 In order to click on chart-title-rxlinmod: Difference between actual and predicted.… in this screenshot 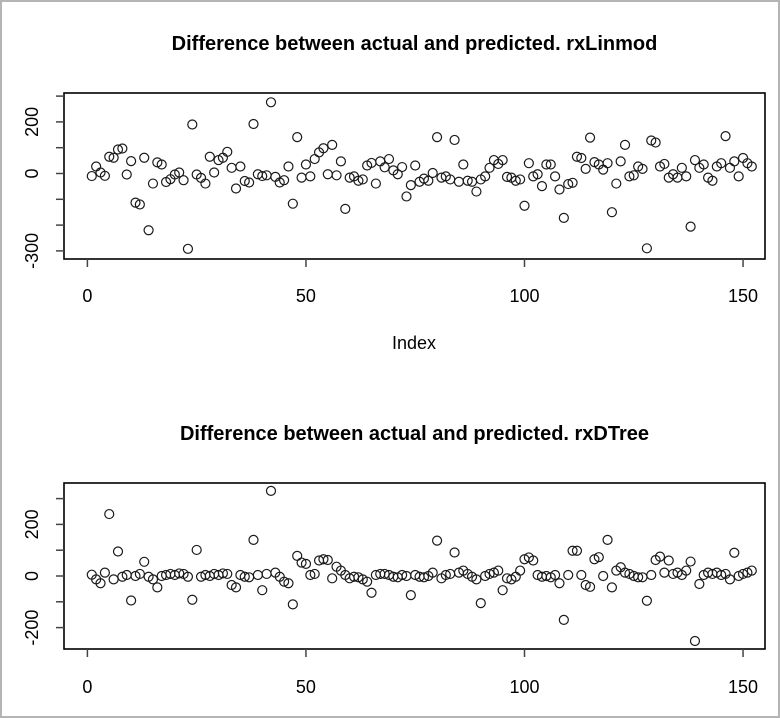, I will do `click(414, 44)`.